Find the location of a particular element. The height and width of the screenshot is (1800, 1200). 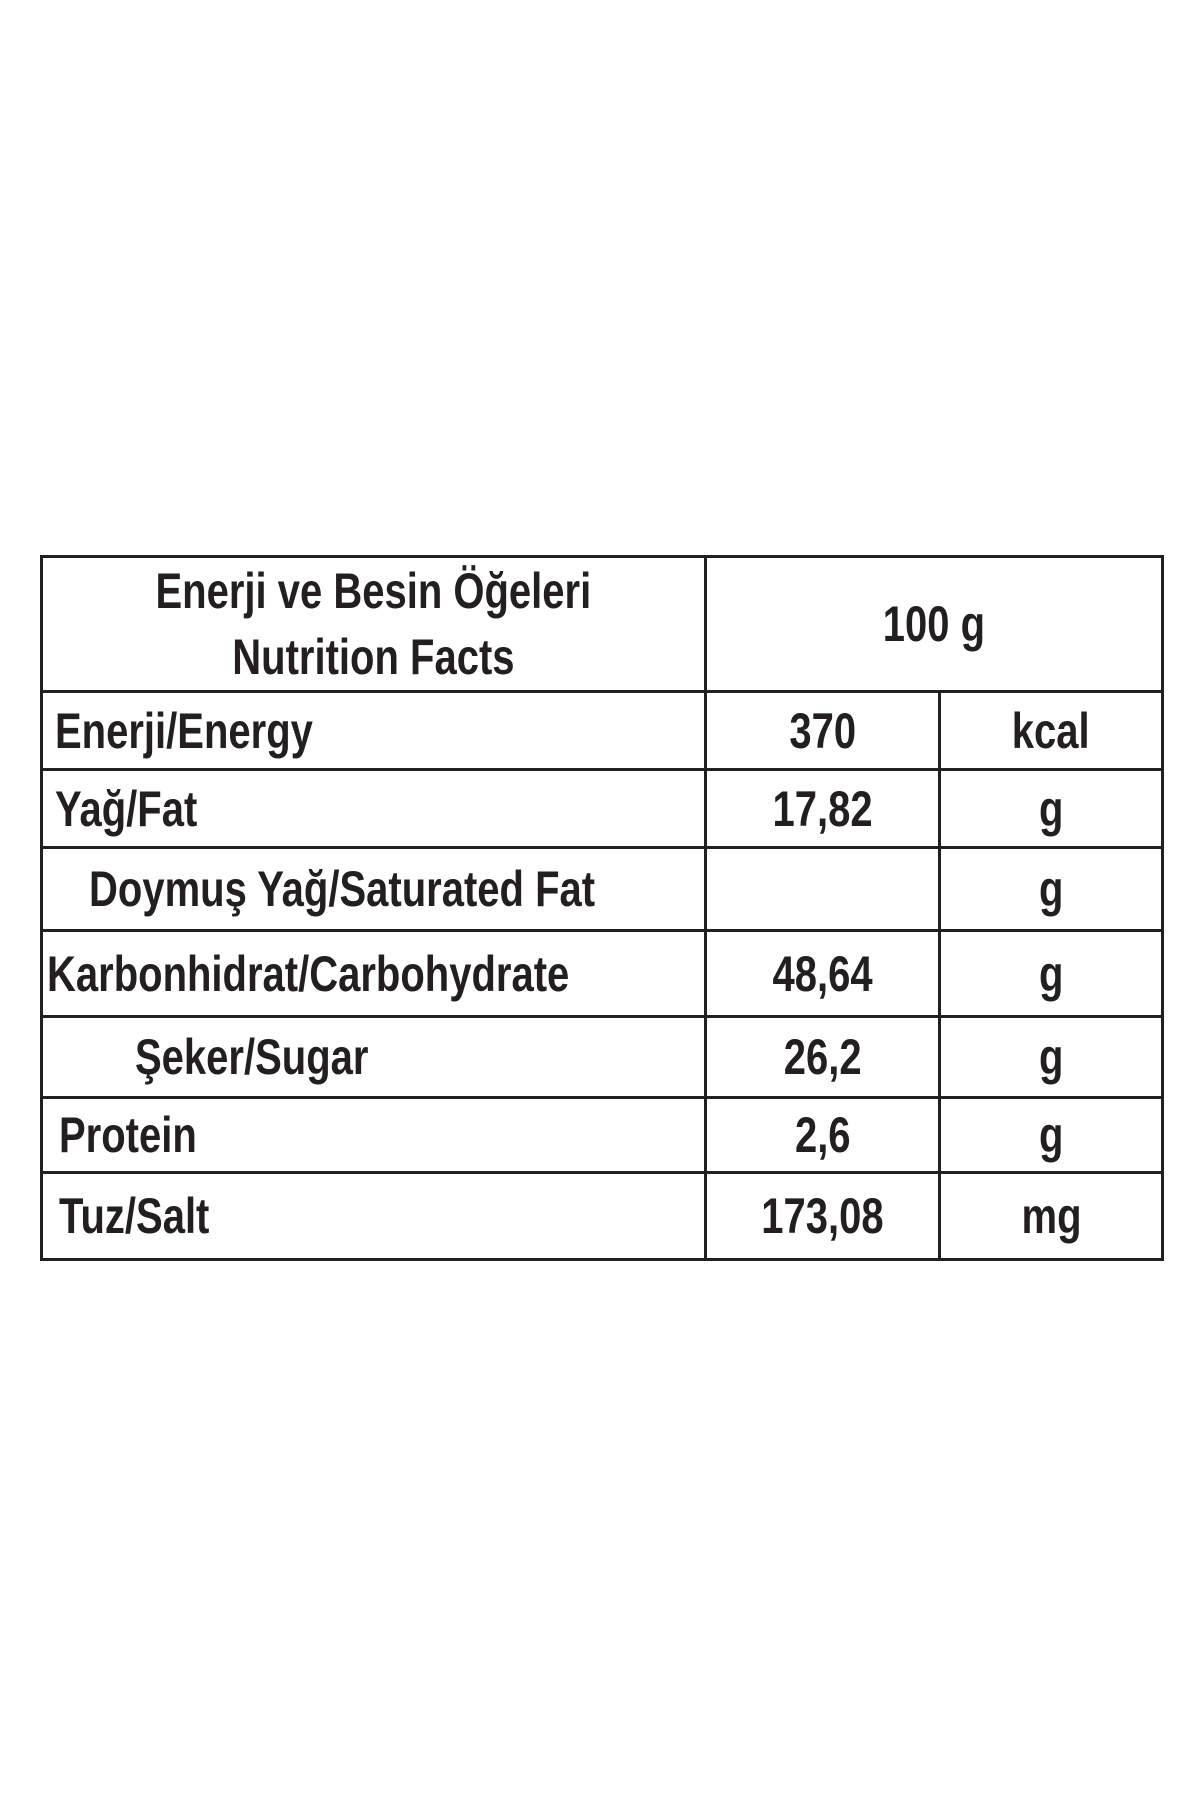

nutrient-value-cell: 370 is located at coordinates (822, 730).